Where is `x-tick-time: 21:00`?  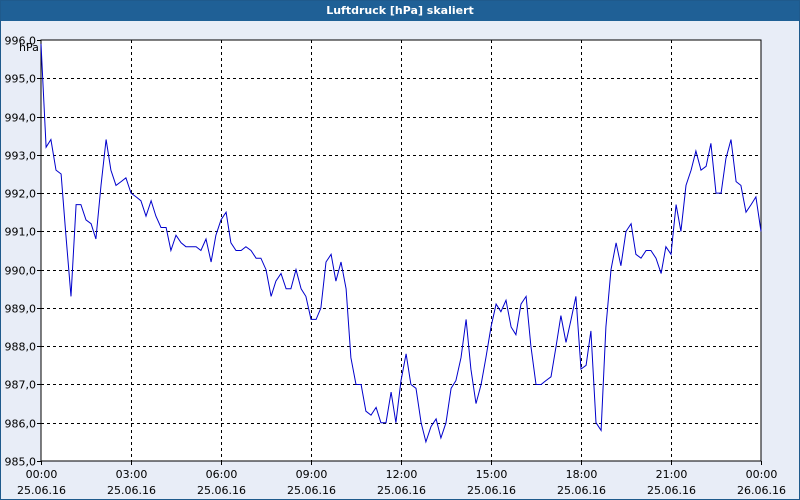
x-tick-time: 21:00 is located at coordinates (672, 474).